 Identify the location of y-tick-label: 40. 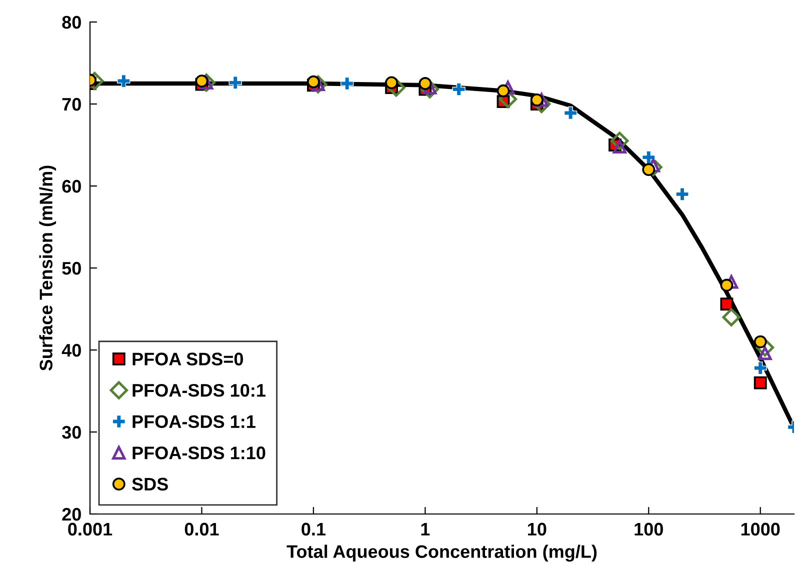
(71, 350).